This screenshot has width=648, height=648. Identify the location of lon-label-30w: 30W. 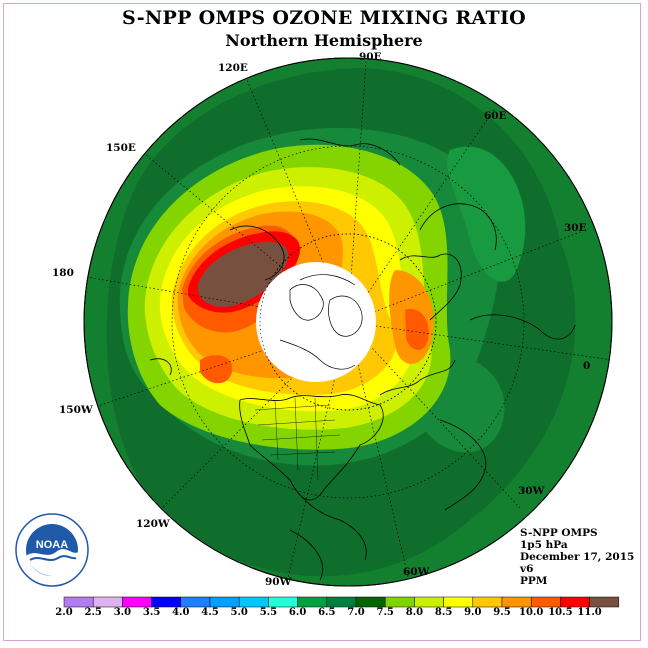
(531, 491).